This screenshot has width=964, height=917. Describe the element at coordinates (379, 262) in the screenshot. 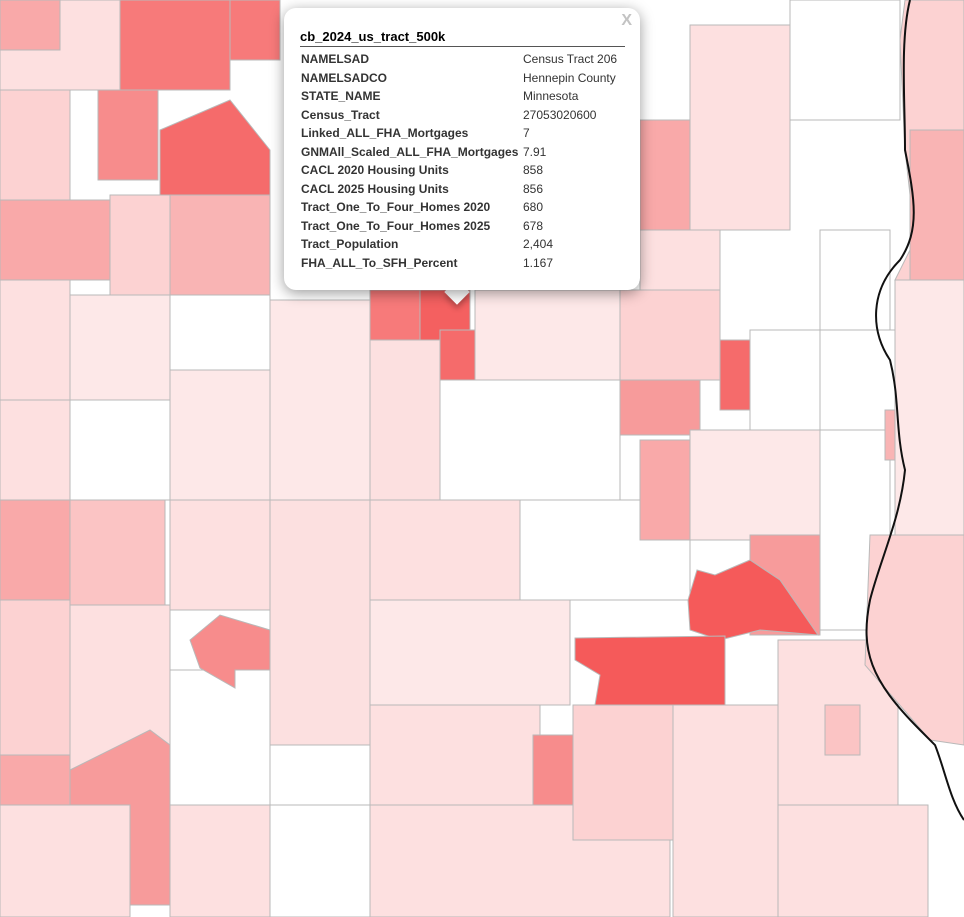

I see `field-name: FHA_ALL_To_SFH_Percent` at that location.